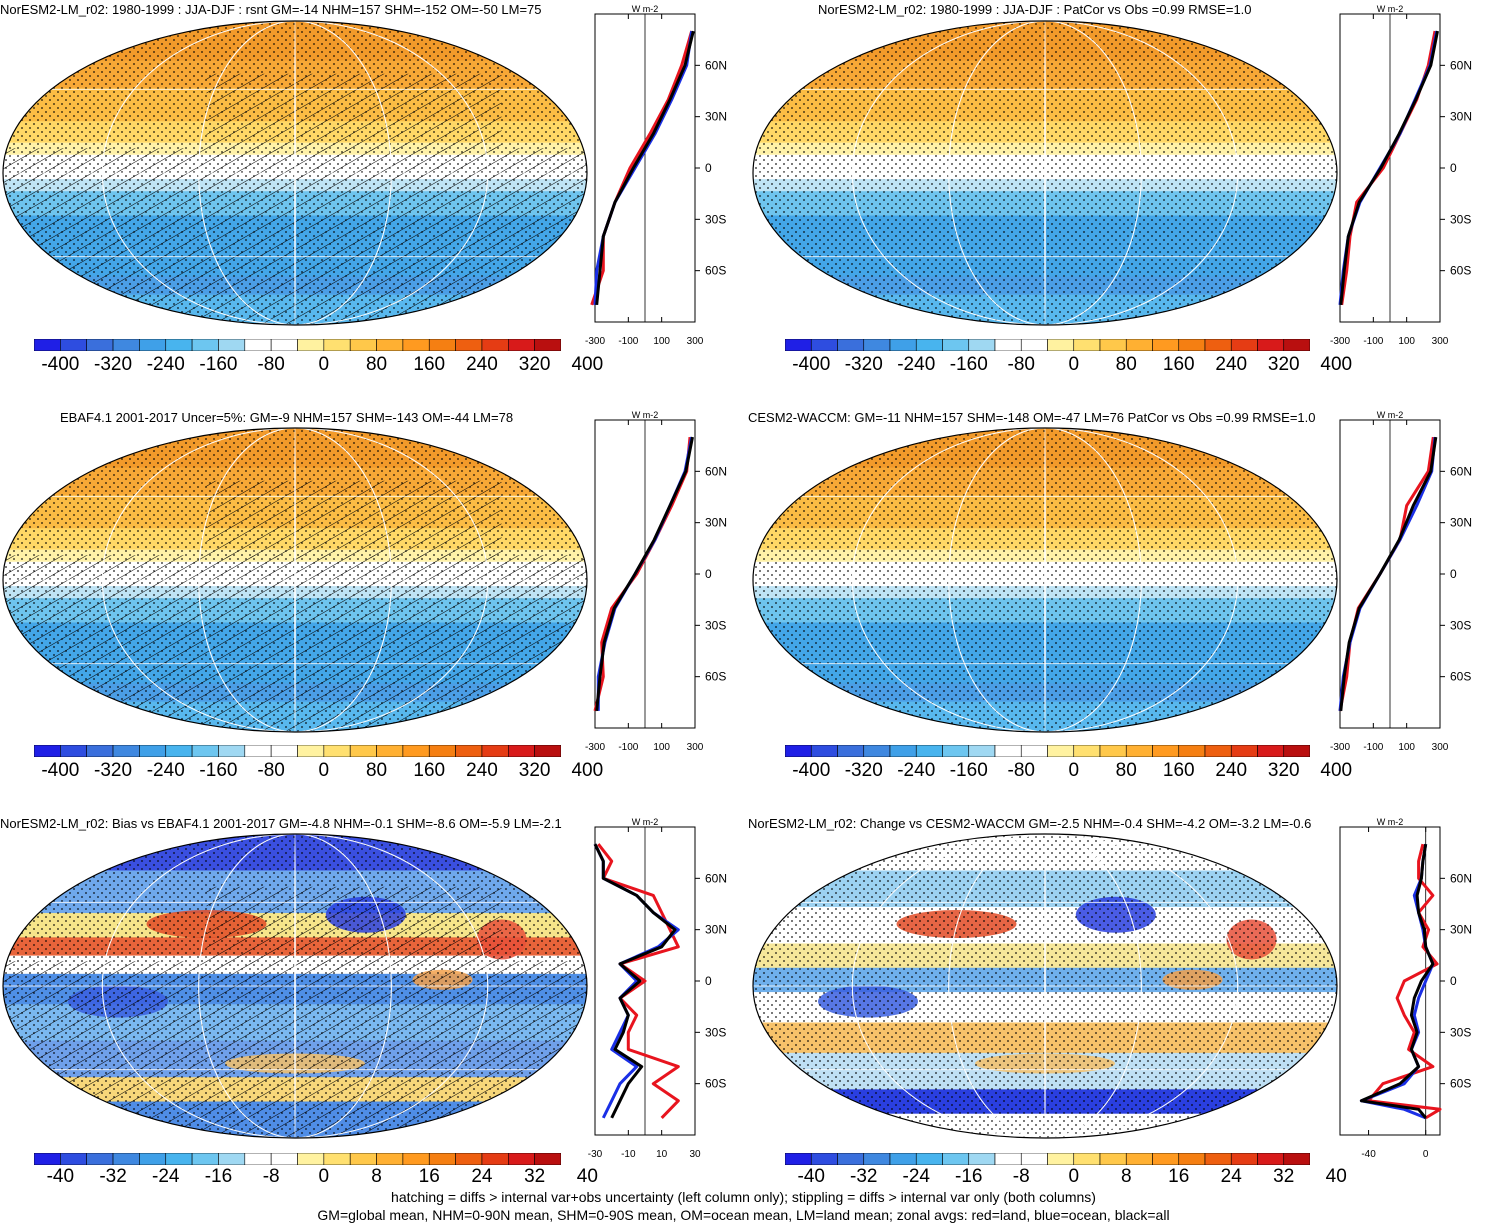  What do you see at coordinates (644, 574) in the screenshot?
I see `series-all` at bounding box center [644, 574].